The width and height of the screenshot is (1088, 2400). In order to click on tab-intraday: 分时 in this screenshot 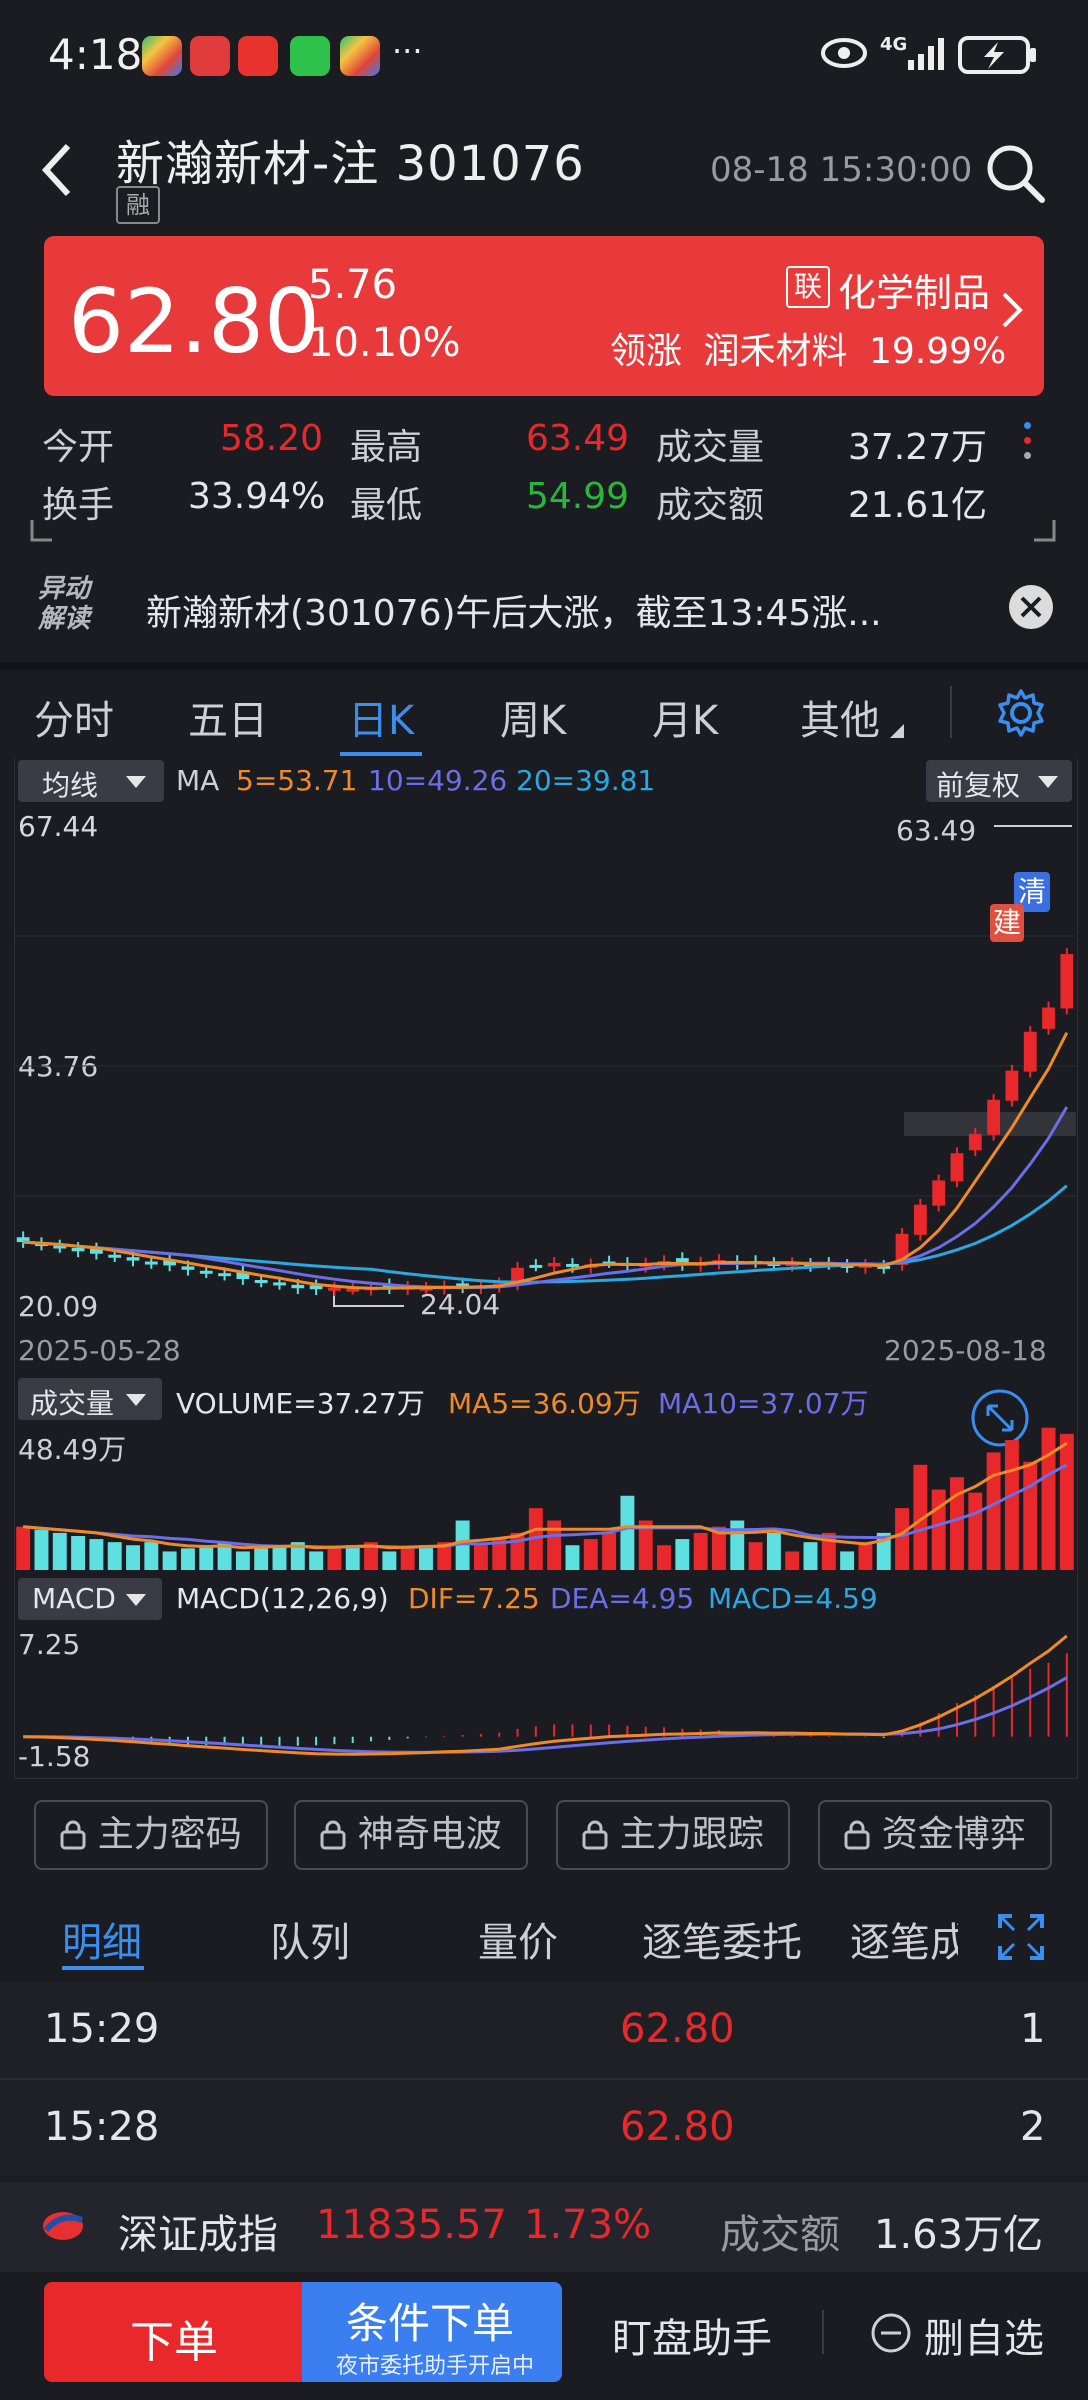, I will do `click(74, 721)`.